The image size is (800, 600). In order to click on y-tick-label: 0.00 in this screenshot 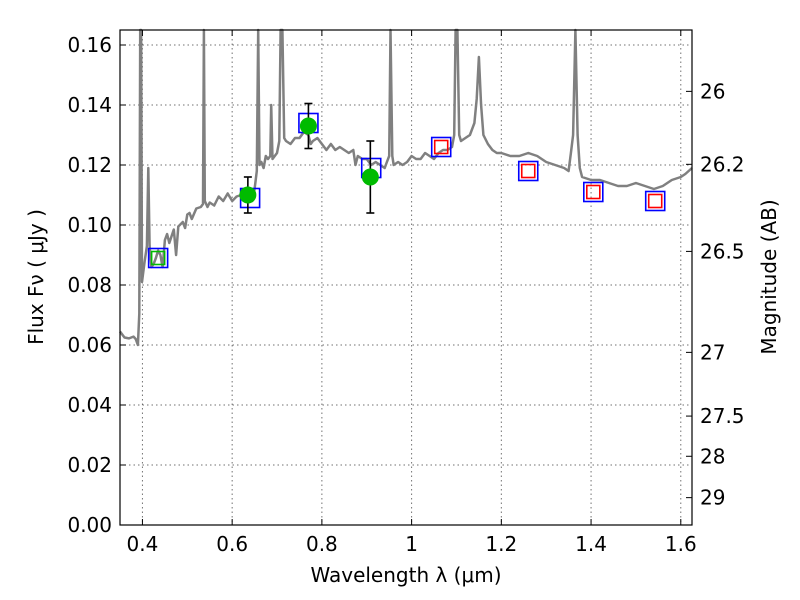, I will do `click(89, 525)`.